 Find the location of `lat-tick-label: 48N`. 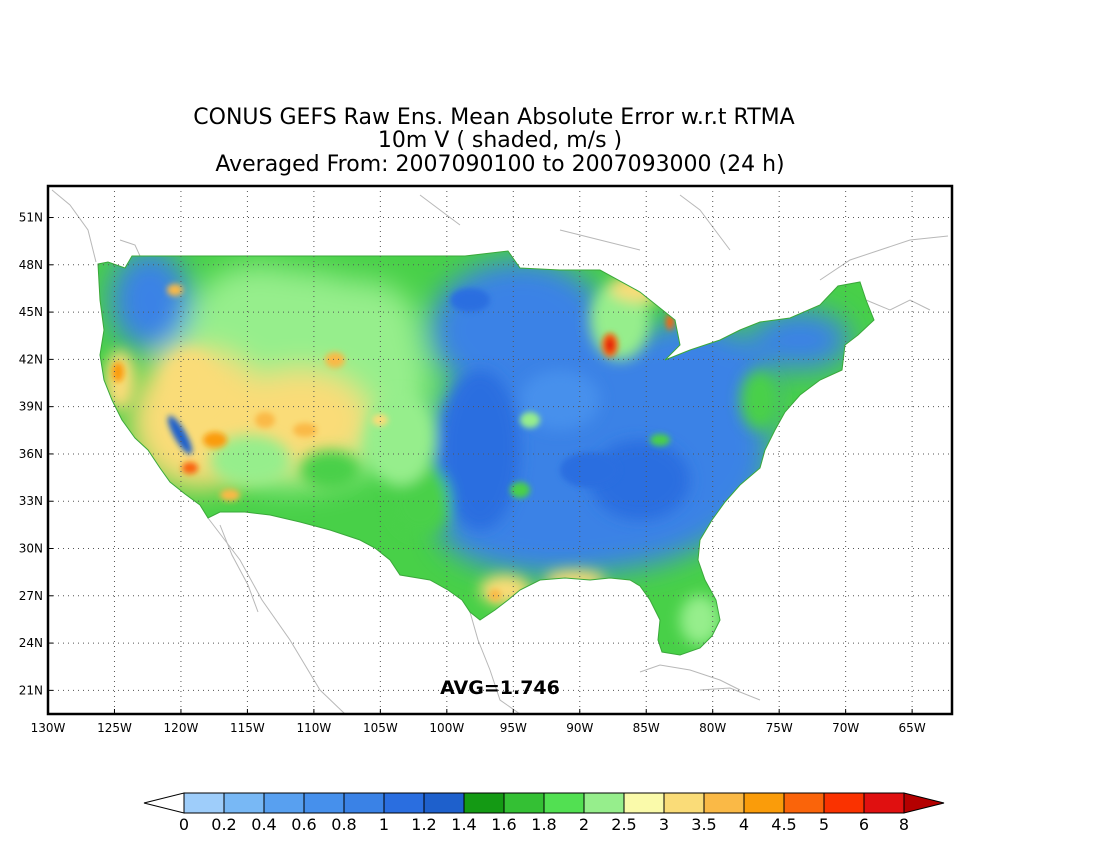

lat-tick-label: 48N is located at coordinates (31, 265).